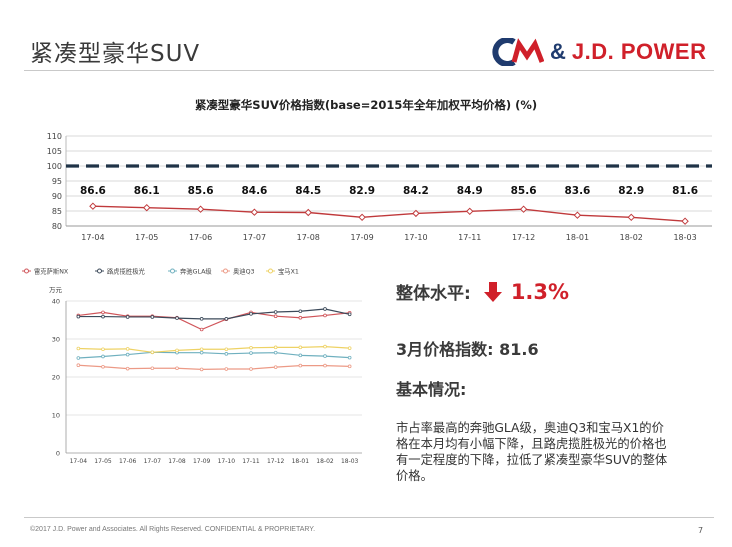 The height and width of the screenshot is (547, 732). What do you see at coordinates (415, 237) in the screenshot?
I see `x-tick-label: 17-10` at bounding box center [415, 237].